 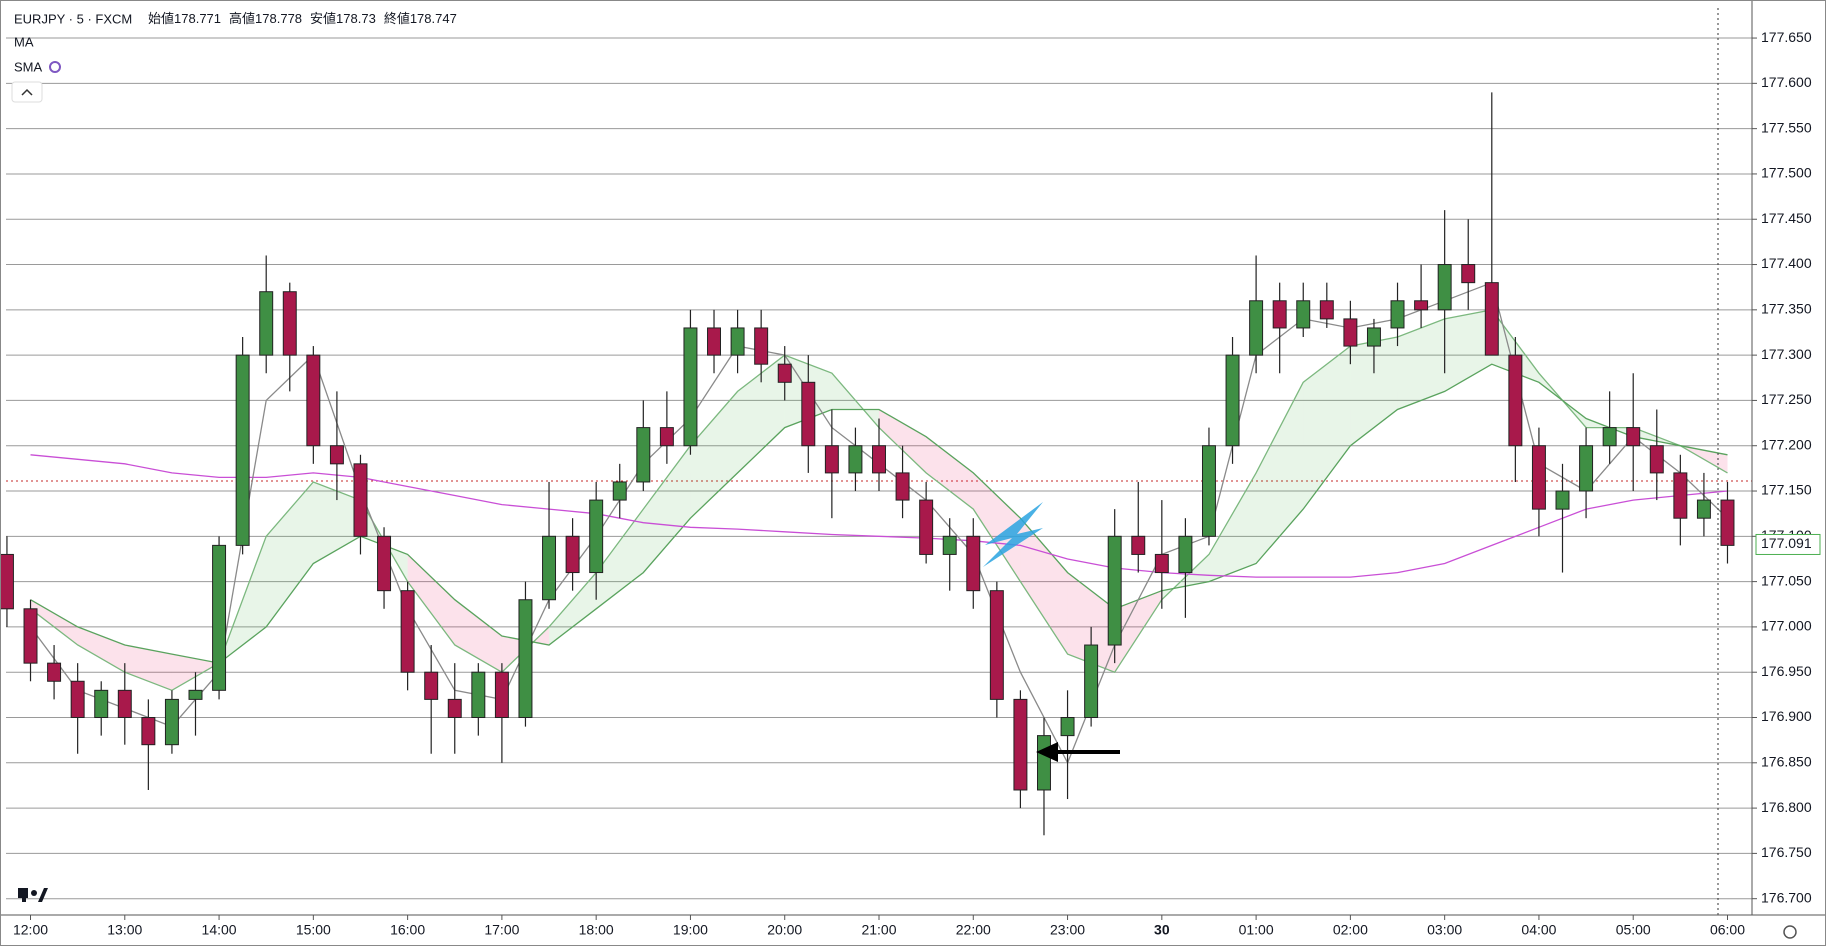 I want to click on x-tick-label: 12:00, so click(x=30, y=930).